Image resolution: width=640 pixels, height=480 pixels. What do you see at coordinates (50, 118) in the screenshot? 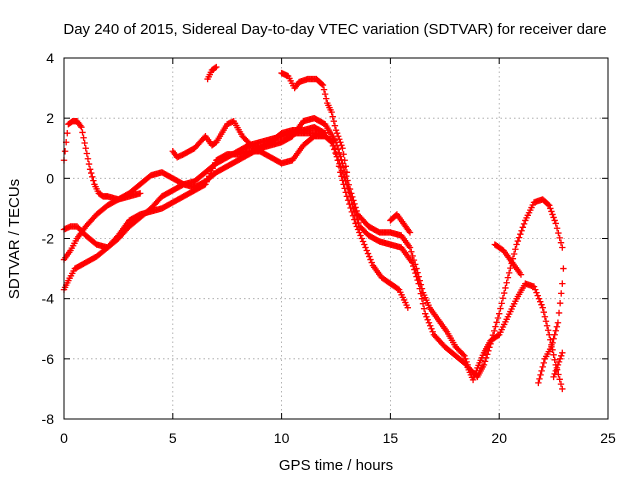
I see `y-tick-label: 2` at bounding box center [50, 118].